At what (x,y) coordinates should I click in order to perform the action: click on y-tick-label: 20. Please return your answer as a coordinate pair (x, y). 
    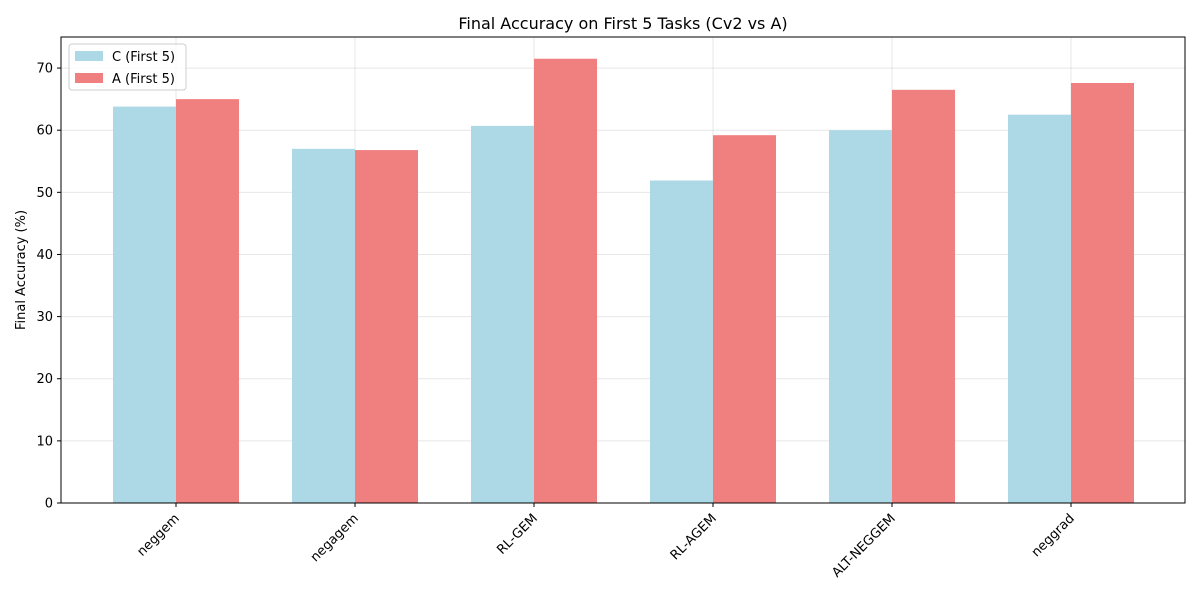
    Looking at the image, I should click on (44, 379).